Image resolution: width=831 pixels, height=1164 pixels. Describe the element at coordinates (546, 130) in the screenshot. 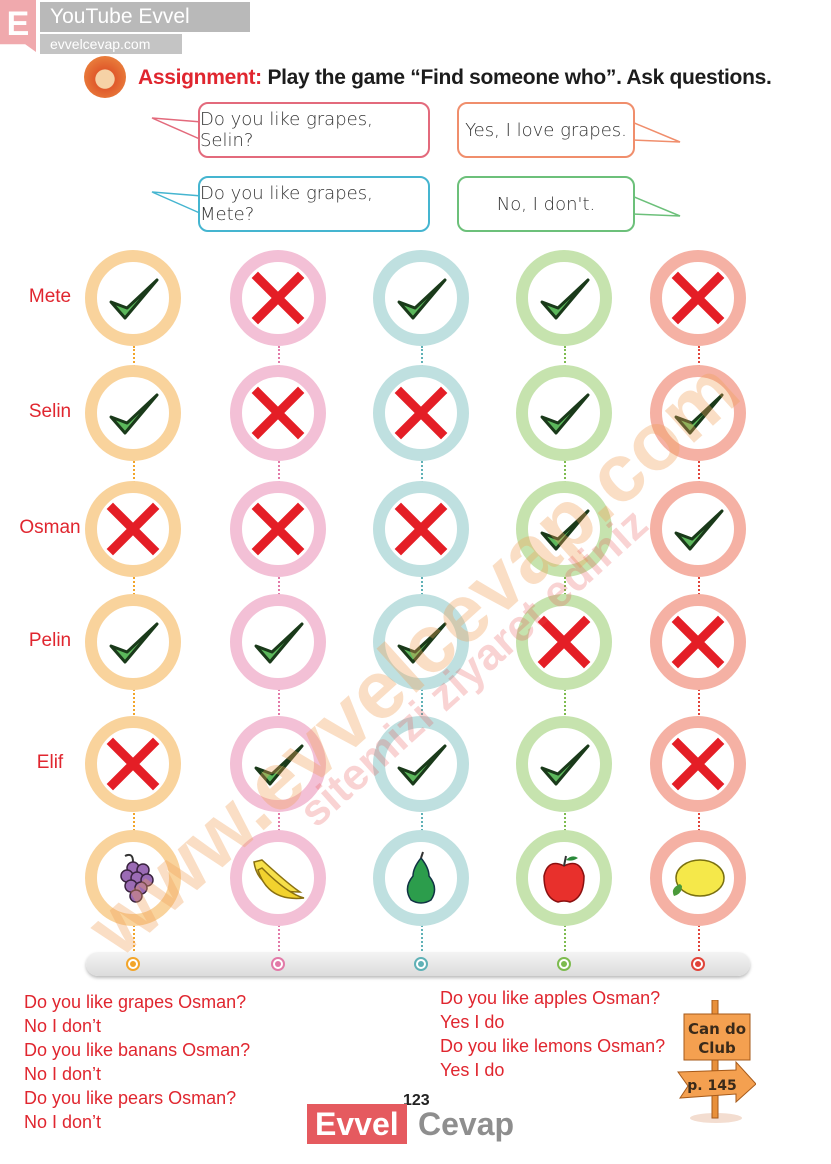

I see `speech-bubble: Yes, I love grapes.` at that location.